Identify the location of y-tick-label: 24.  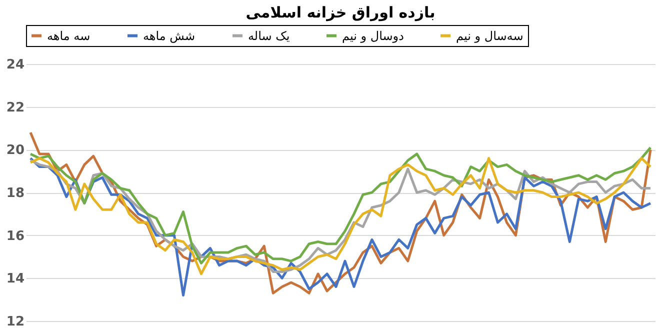
(15, 65).